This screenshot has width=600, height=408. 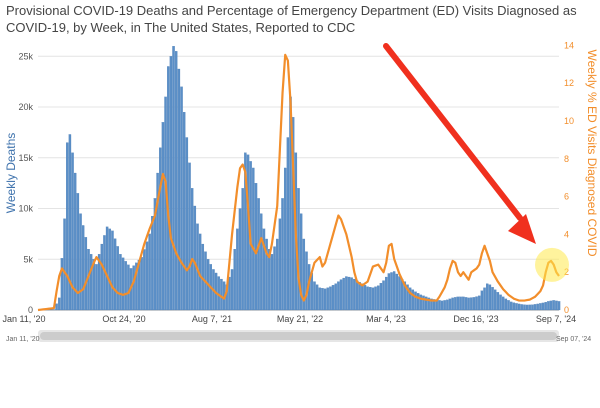 What do you see at coordinates (386, 319) in the screenshot?
I see `x-tick-label: Mar 4, '23` at bounding box center [386, 319].